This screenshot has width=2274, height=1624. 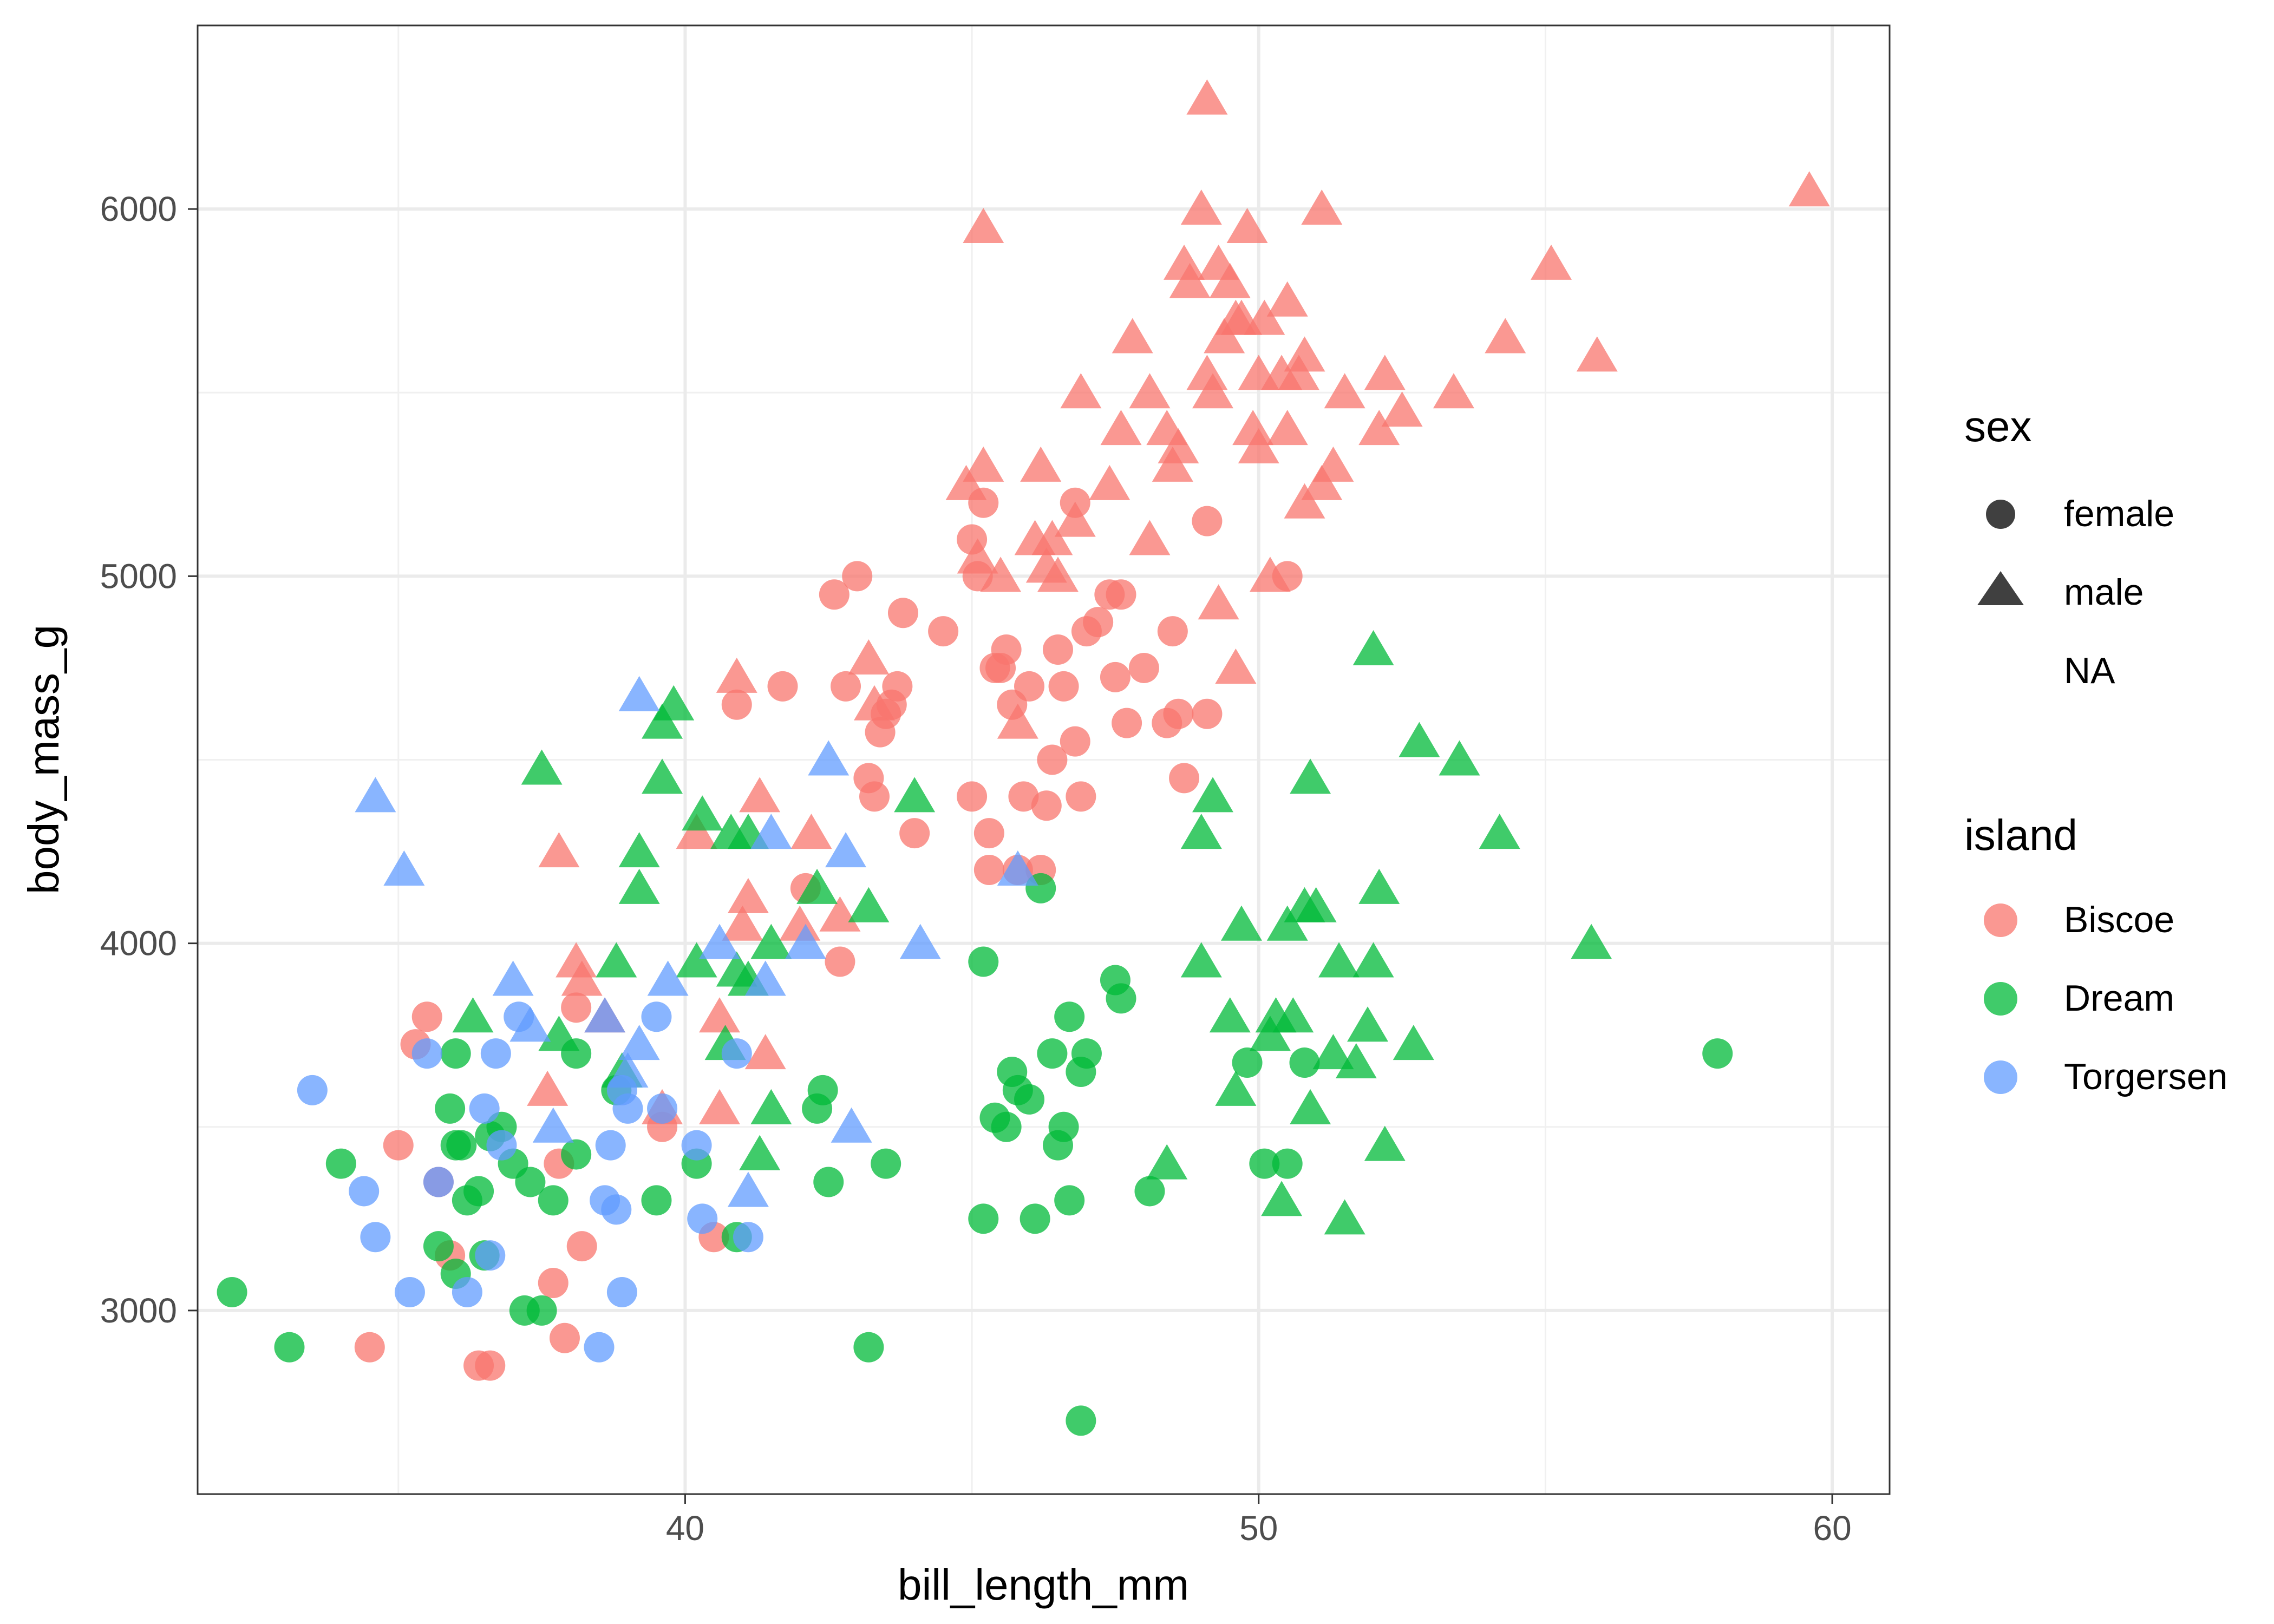 What do you see at coordinates (2069, 546) in the screenshot?
I see `legend-sex: sex female male NA` at bounding box center [2069, 546].